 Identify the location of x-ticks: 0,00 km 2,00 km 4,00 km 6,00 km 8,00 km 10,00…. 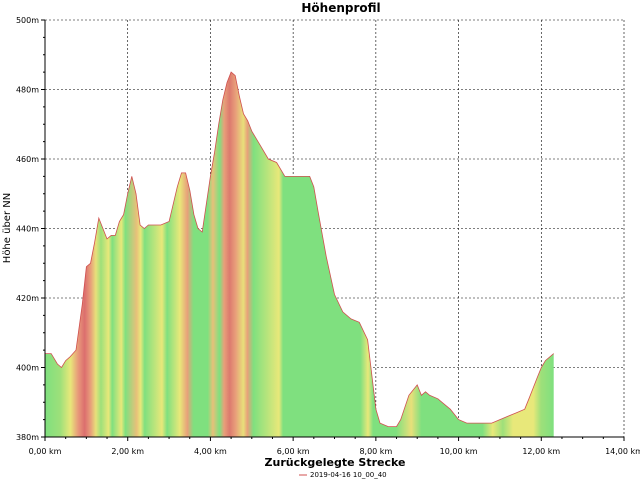
(334, 446).